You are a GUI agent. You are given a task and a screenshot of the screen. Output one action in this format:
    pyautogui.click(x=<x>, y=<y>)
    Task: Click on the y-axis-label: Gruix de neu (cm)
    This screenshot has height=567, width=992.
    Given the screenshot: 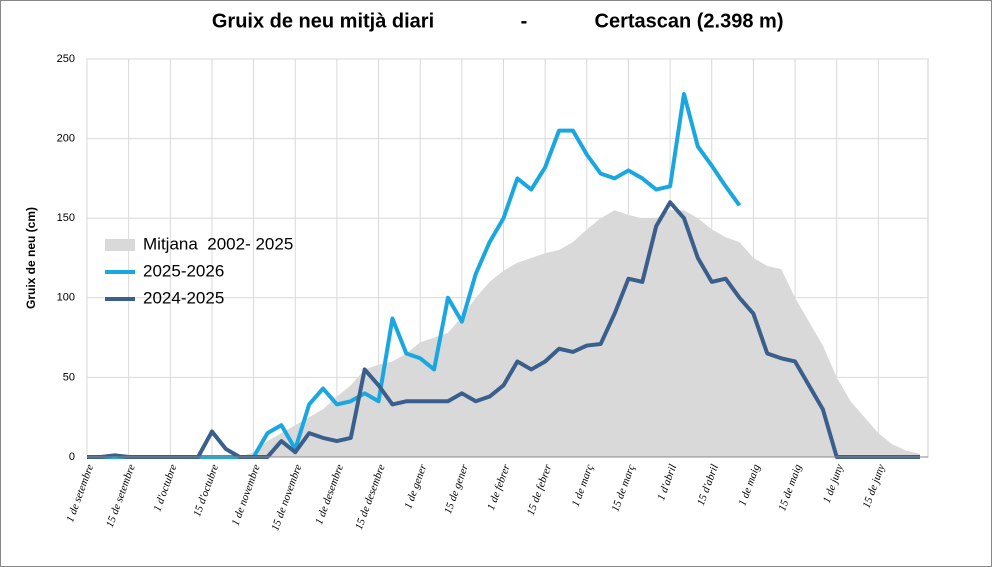 What is the action you would take?
    pyautogui.click(x=31, y=258)
    